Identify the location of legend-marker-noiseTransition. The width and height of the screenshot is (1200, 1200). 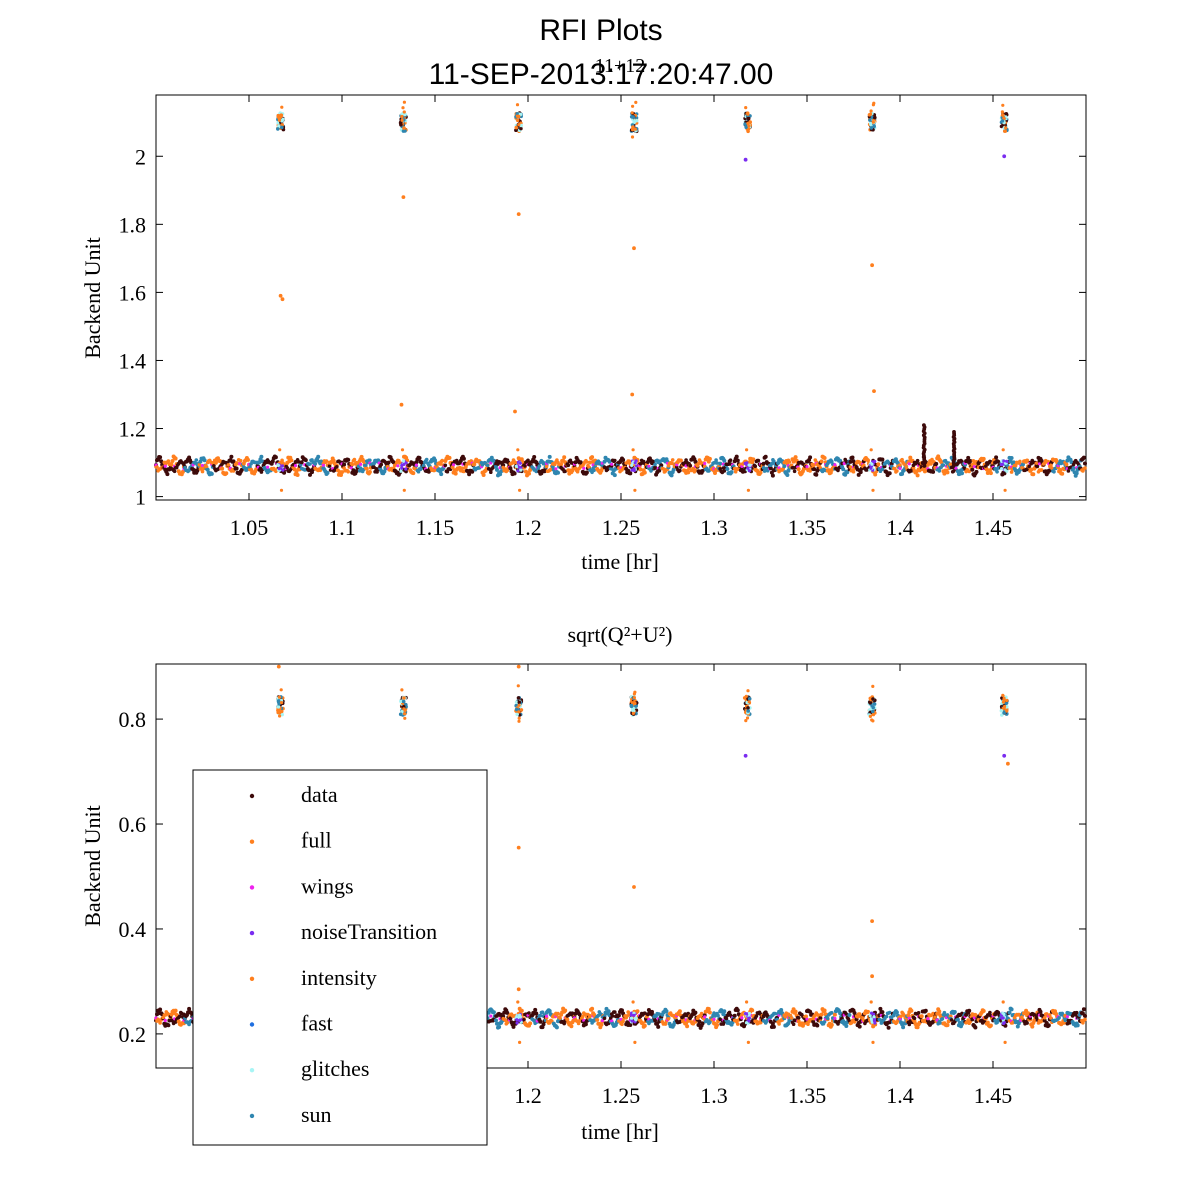
(252, 933).